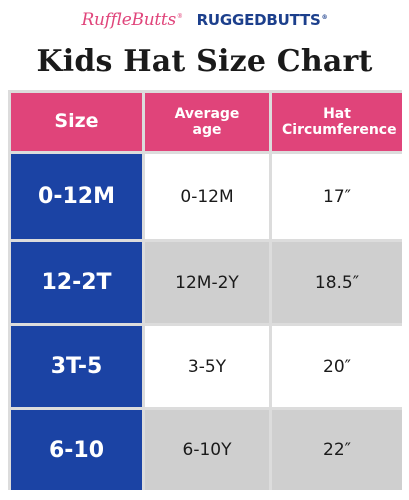  What do you see at coordinates (337, 450) in the screenshot?
I see `circumference-cell: 22″` at bounding box center [337, 450].